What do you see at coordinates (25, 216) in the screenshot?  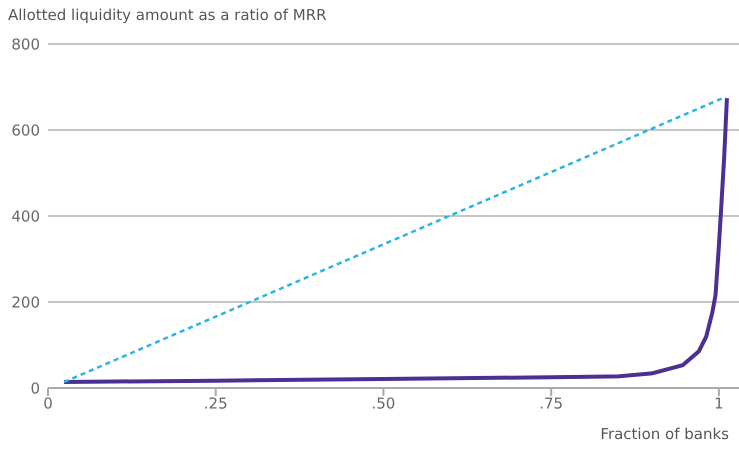 I see `y-tick-label: 400` at bounding box center [25, 216].